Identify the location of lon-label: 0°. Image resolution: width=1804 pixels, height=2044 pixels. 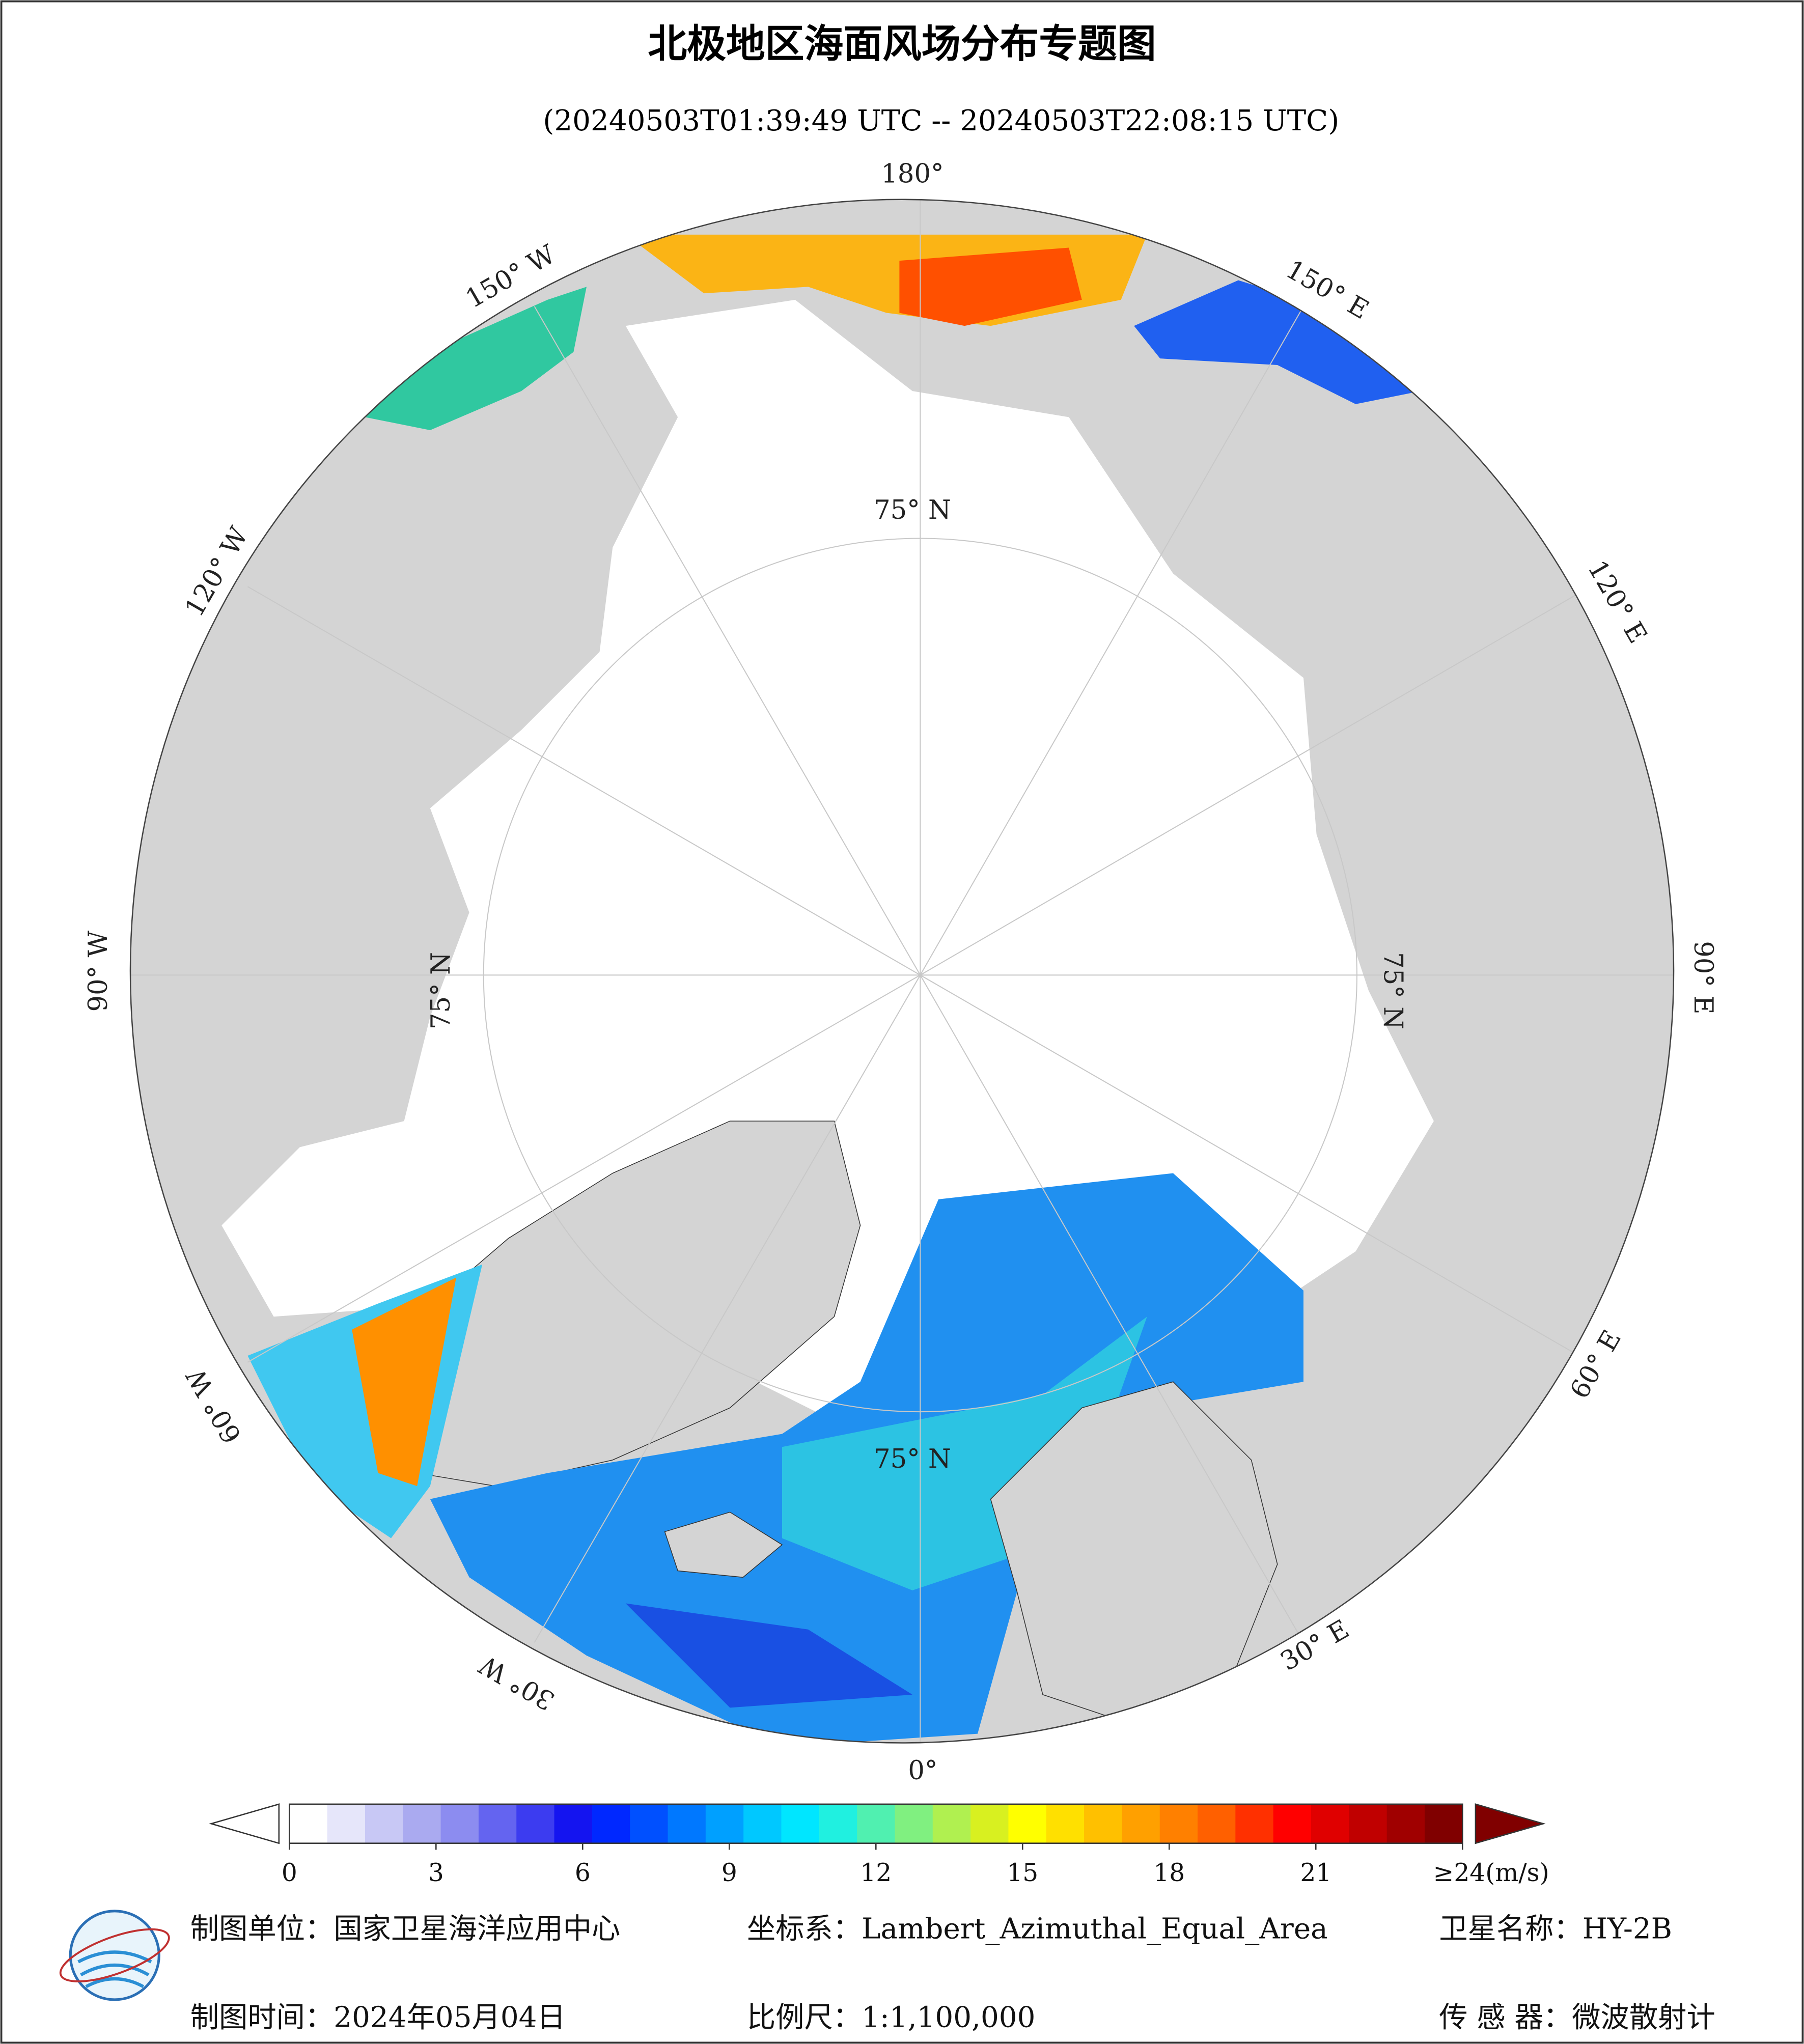
(922, 1770).